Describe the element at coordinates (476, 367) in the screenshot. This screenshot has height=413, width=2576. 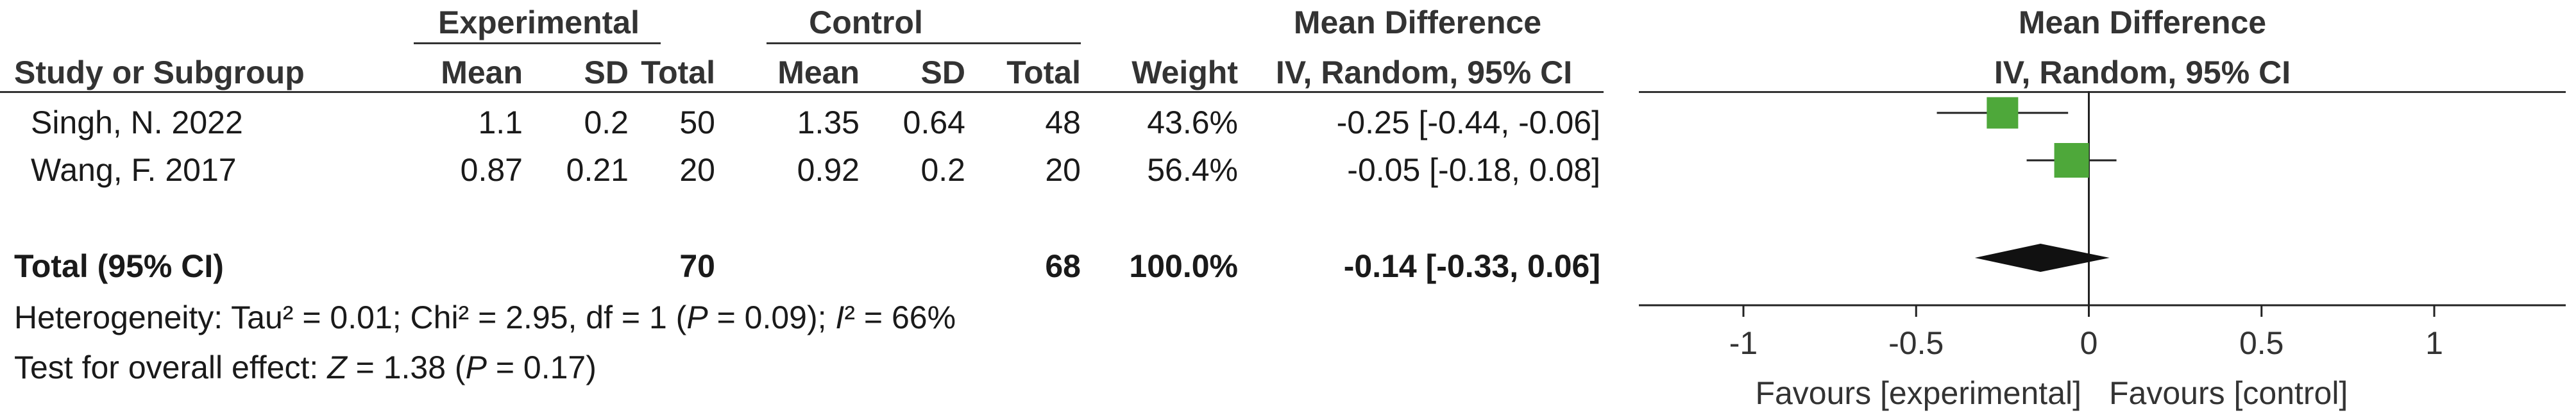
I see `overall-p-symbol: P` at that location.